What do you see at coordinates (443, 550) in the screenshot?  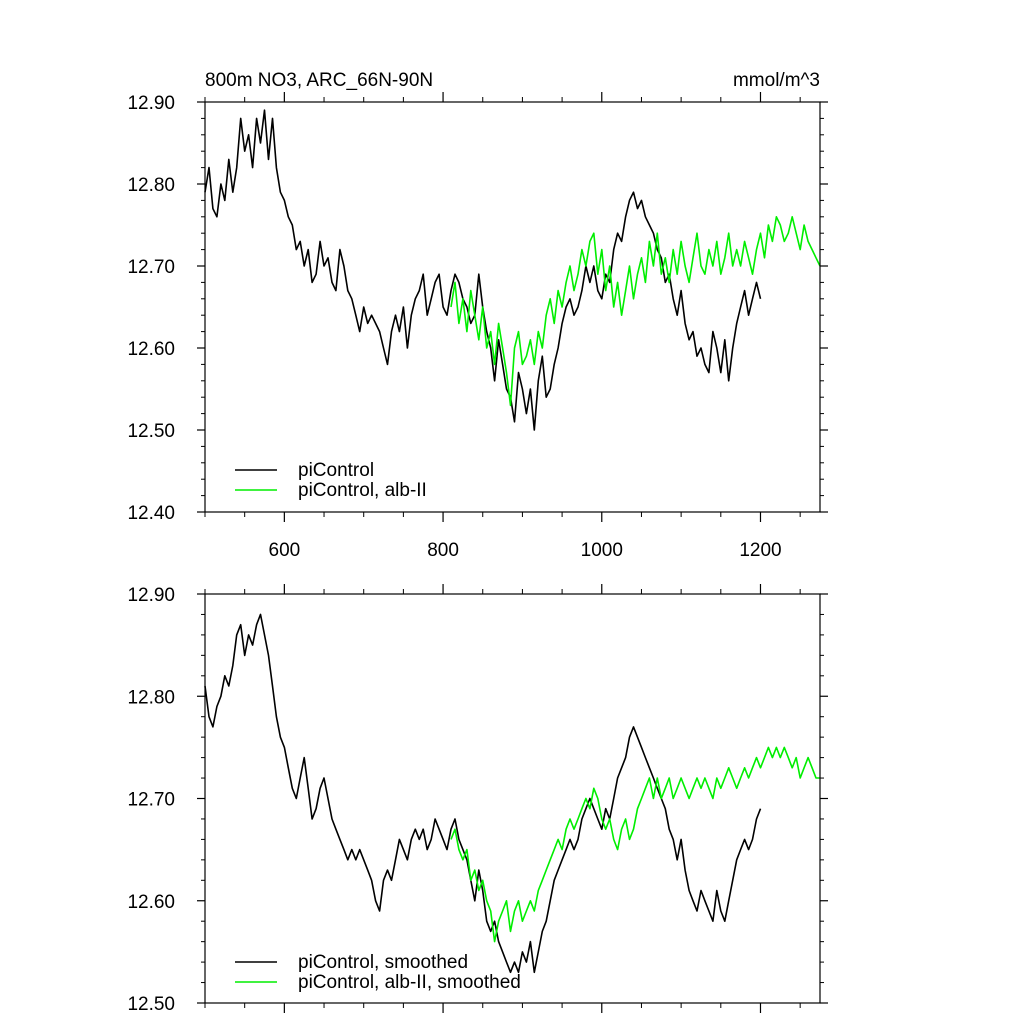 I see `x-tick-label: 800` at bounding box center [443, 550].